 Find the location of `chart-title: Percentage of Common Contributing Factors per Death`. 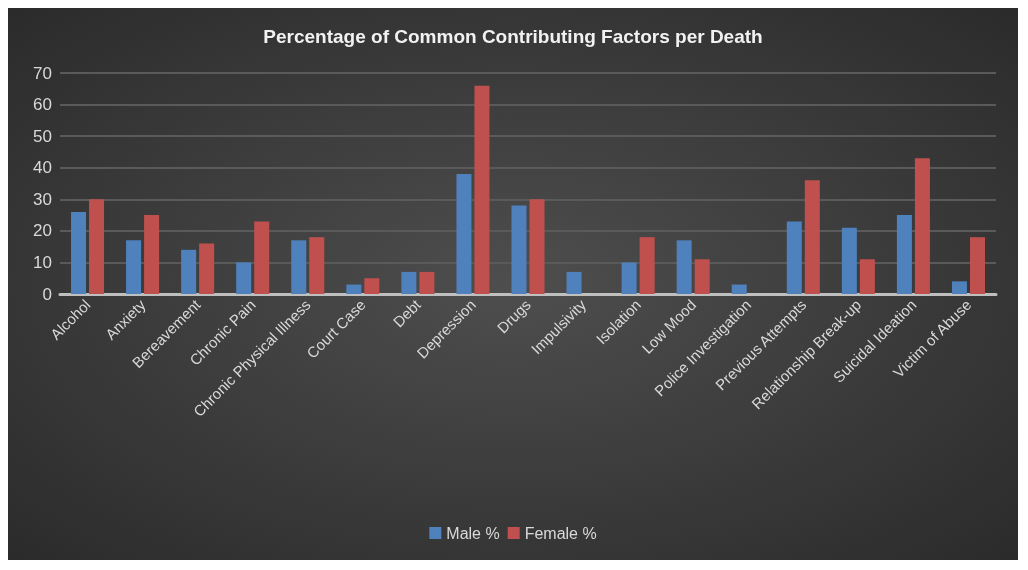

chart-title: Percentage of Common Contributing Factors per Death is located at coordinates (513, 36).